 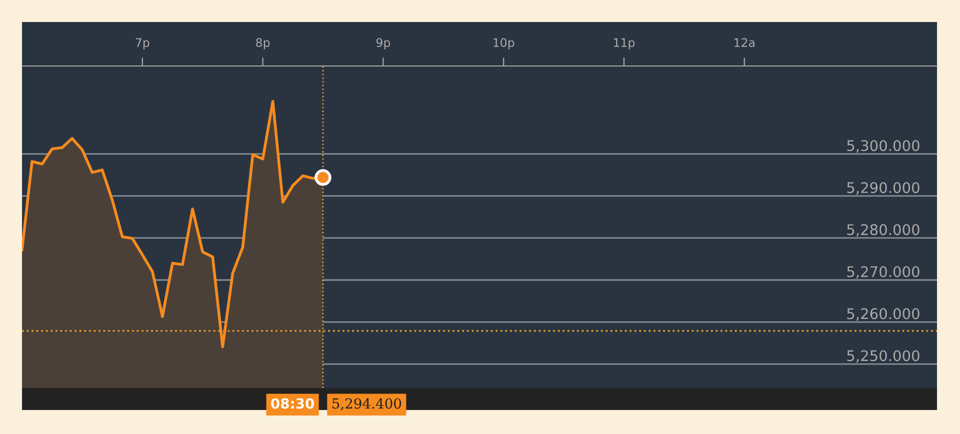 I want to click on y-tick-label: 5,290.000, so click(x=883, y=188).